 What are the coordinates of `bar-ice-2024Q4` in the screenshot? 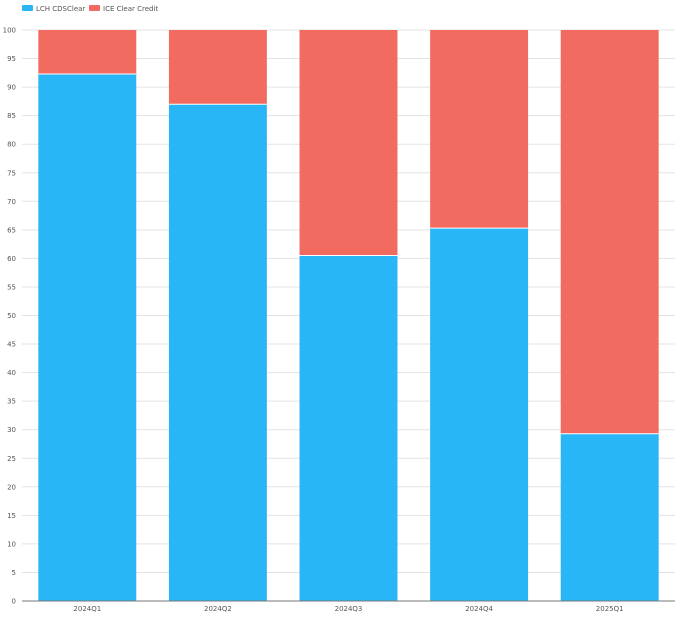 It's located at (479, 129).